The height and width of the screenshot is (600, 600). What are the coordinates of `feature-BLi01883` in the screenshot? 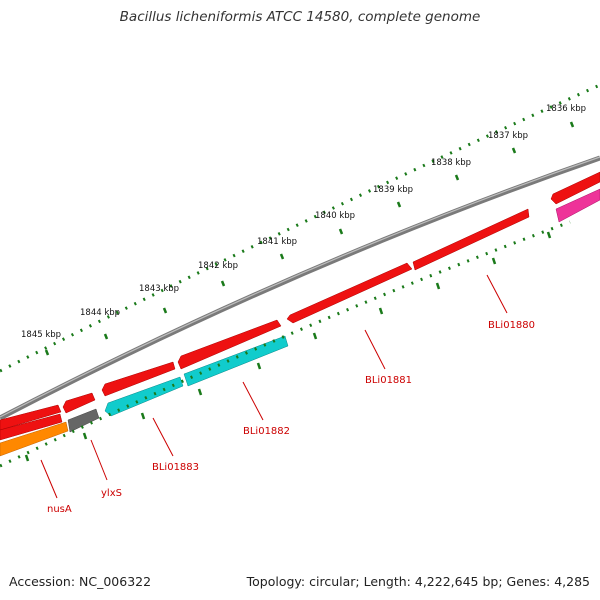 It's located at (144, 396).